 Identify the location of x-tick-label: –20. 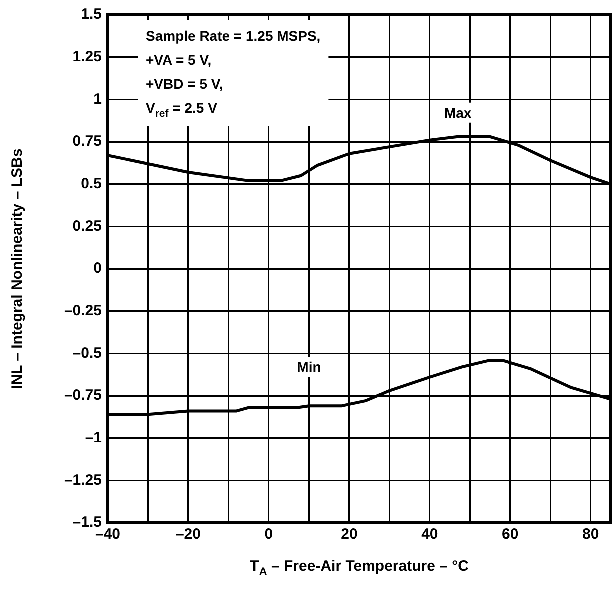
(188, 535).